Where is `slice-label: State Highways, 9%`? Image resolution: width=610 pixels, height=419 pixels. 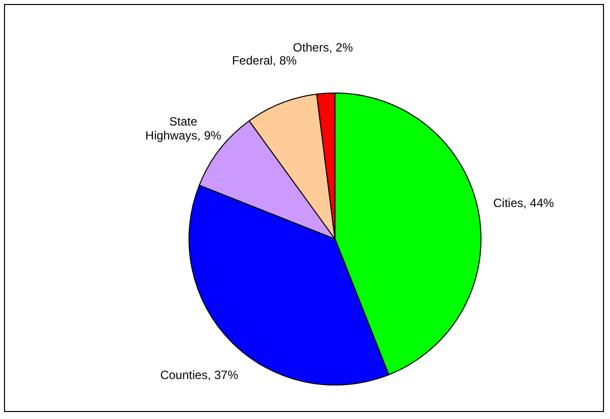 slice-label: State Highways, 9% is located at coordinates (183, 128).